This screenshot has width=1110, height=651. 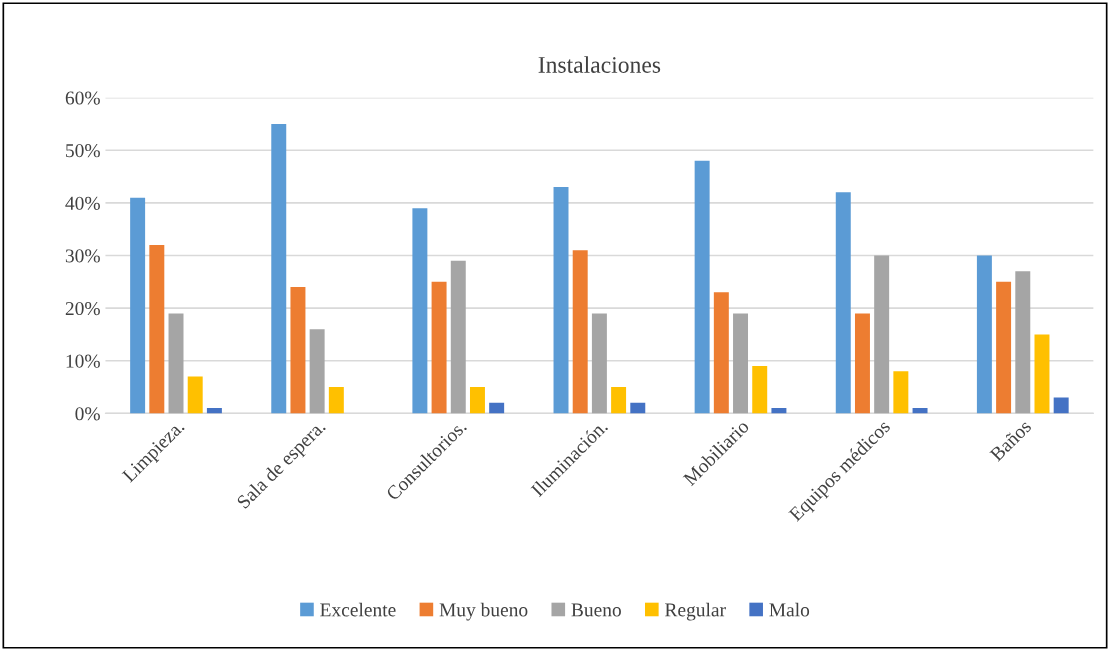 What do you see at coordinates (358, 609) in the screenshot?
I see `legend-label: Excelente` at bounding box center [358, 609].